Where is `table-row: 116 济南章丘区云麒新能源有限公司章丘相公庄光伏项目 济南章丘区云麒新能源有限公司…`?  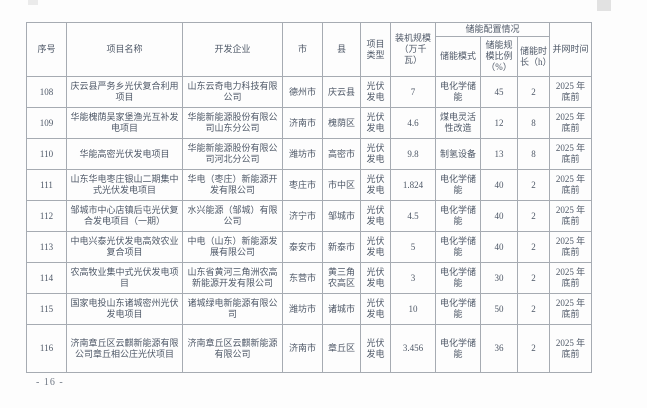 table-row: 116 济南章丘区云麒新能源有限公司章丘相公庄光伏项目 济南章丘区云麒新能源有限公司… is located at coordinates (309, 348).